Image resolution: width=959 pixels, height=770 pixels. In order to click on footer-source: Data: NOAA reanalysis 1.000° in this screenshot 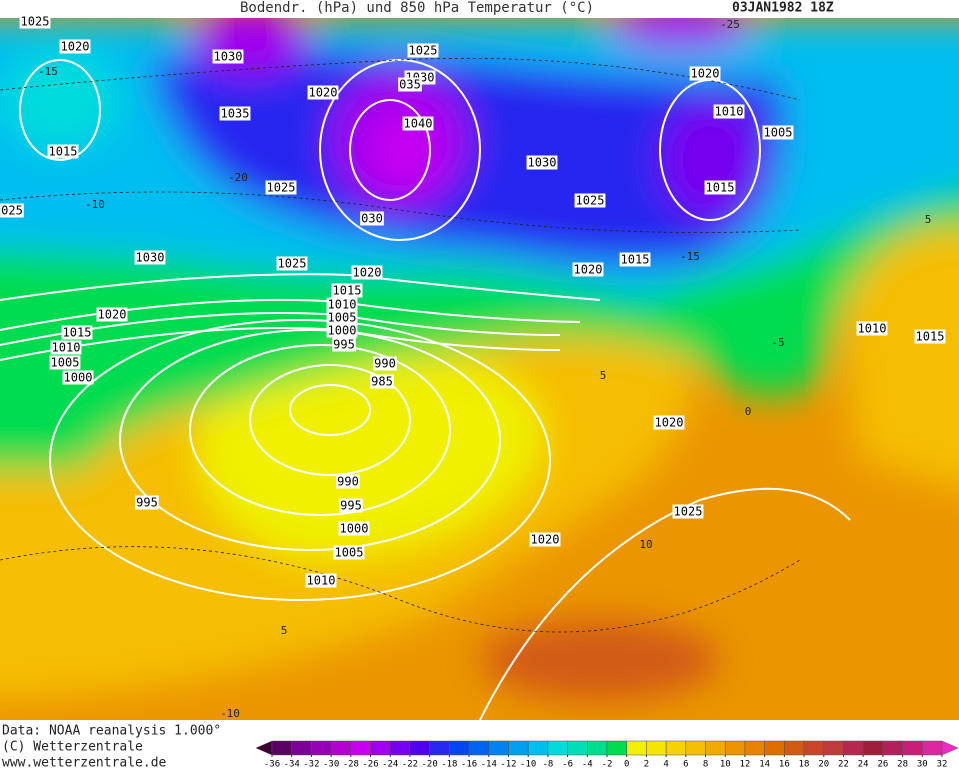, I will do `click(111, 731)`.